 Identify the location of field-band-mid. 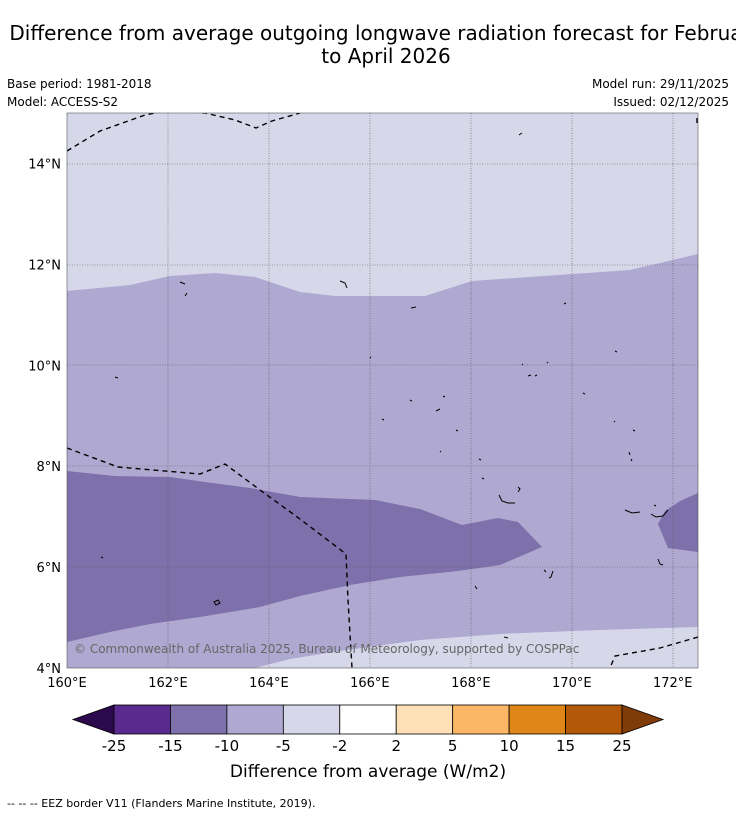
(304, 556).